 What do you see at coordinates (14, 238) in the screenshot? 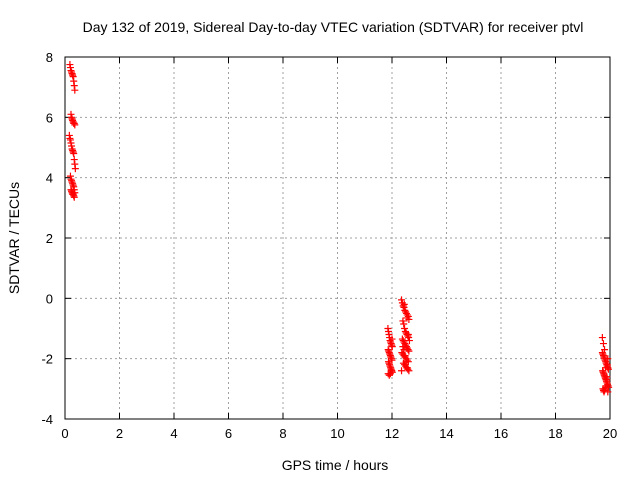
I see `y-axis-label: SDTVAR / TECUs` at bounding box center [14, 238].